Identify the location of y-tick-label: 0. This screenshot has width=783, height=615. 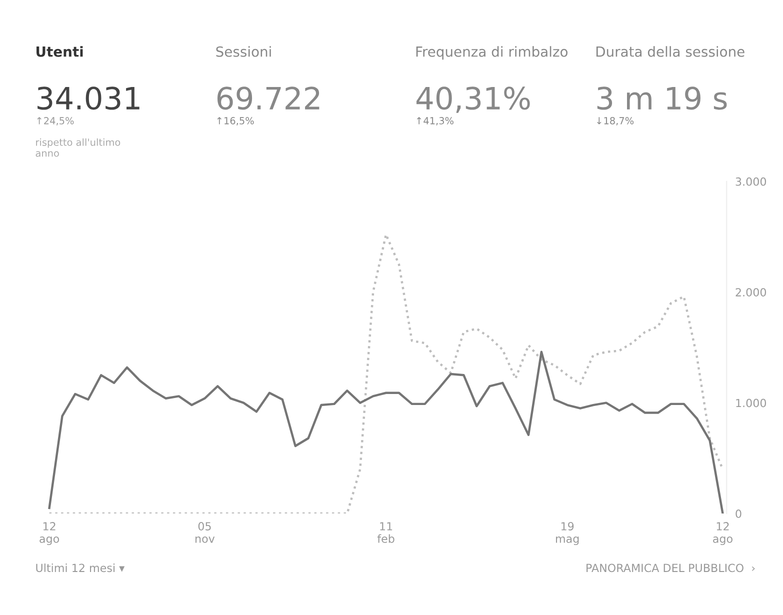
(739, 514).